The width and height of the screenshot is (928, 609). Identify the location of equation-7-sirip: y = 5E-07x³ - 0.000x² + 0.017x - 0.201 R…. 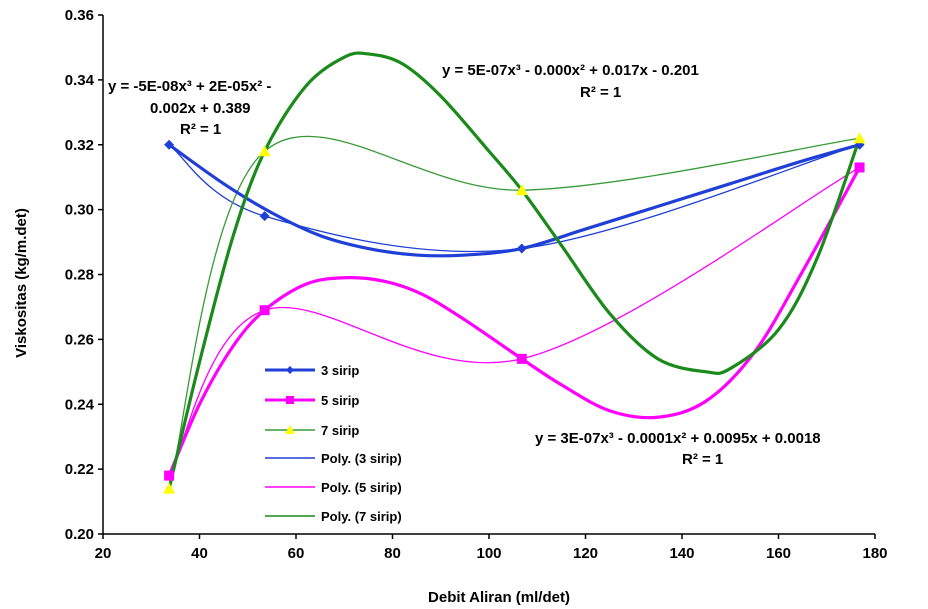
(570, 81).